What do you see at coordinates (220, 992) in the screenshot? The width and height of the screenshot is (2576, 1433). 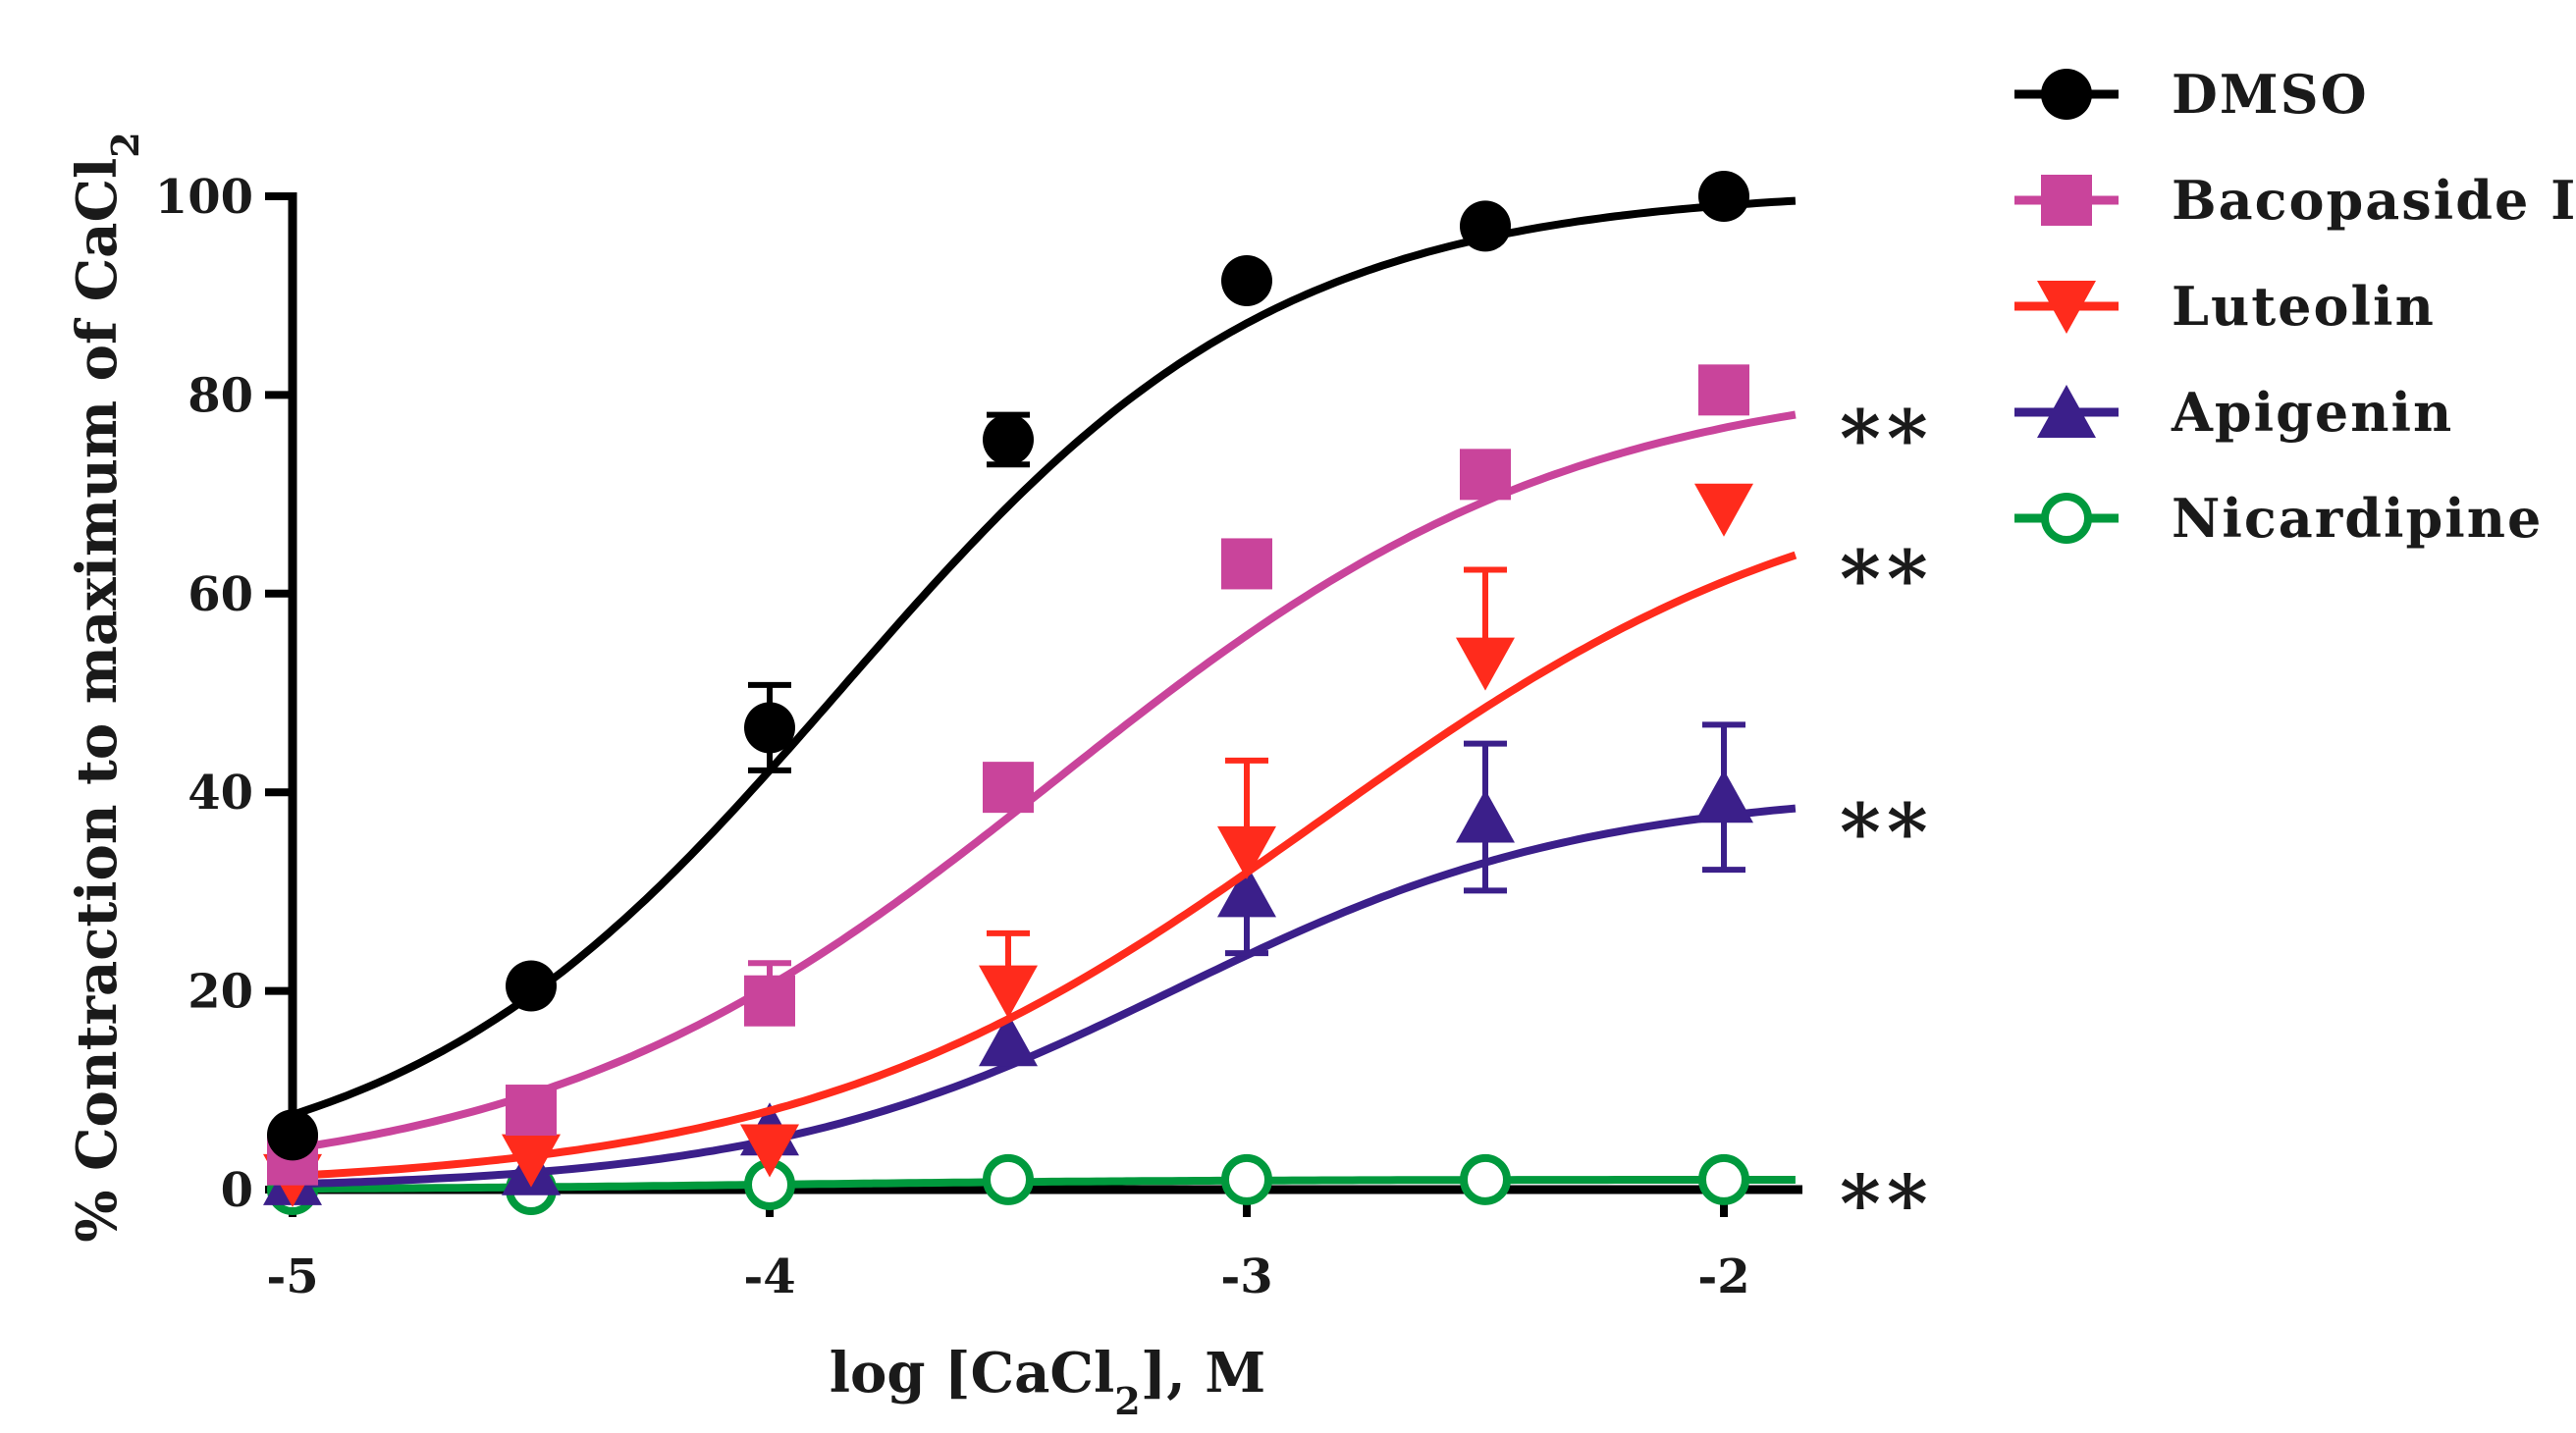 I see `y-tick-label: 20` at bounding box center [220, 992].